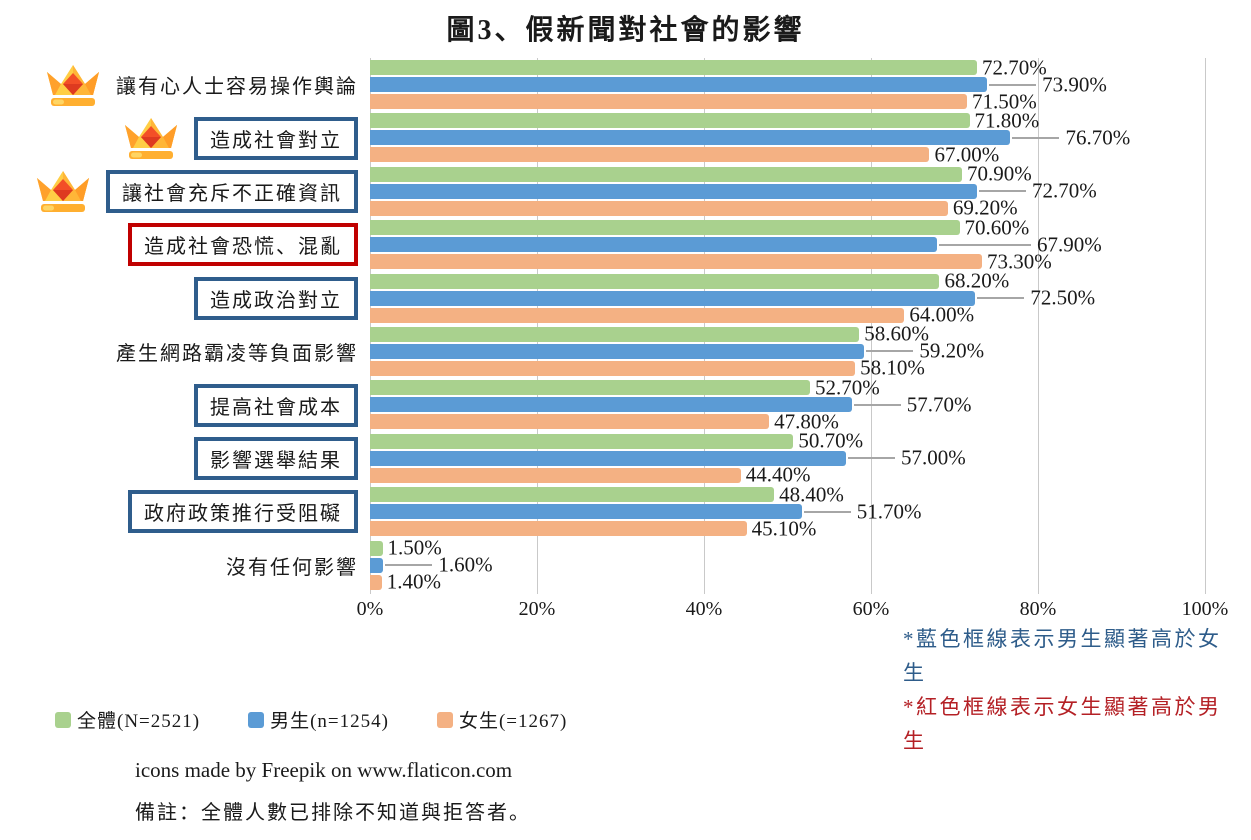 This screenshot has width=1251, height=840. What do you see at coordinates (513, 721) in the screenshot?
I see `legend-label-female: 女生(=1267)` at bounding box center [513, 721].